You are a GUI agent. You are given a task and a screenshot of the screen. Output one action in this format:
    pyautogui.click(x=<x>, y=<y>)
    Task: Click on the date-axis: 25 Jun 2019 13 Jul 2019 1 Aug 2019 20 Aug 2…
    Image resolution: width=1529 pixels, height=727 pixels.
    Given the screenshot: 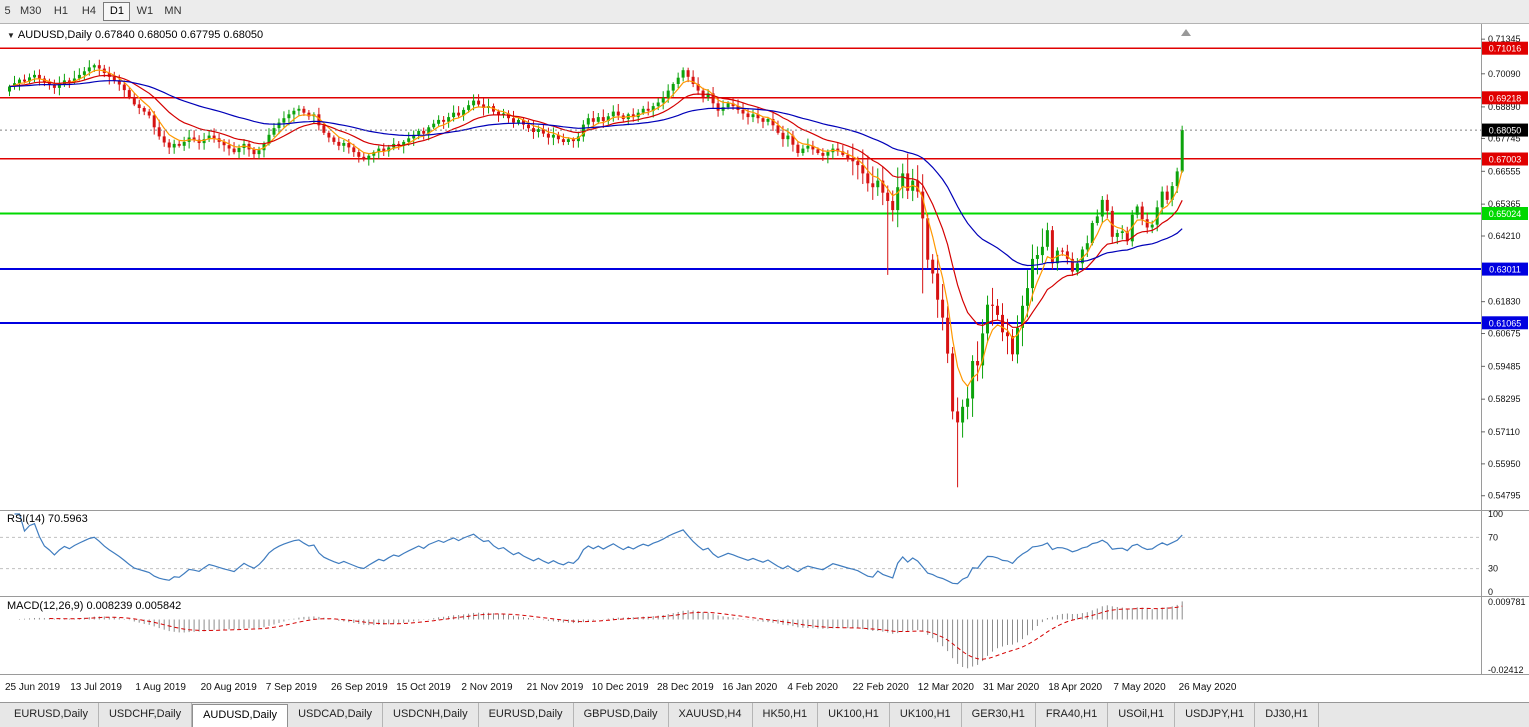 What is the action you would take?
    pyautogui.click(x=621, y=687)
    